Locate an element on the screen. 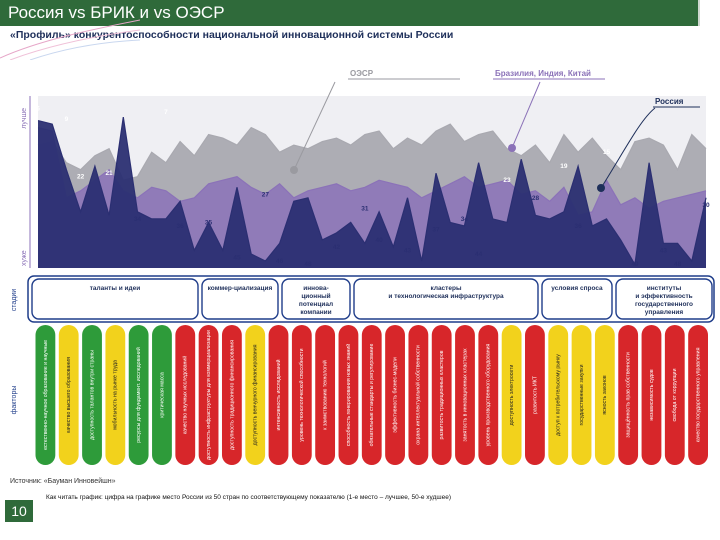 The width and height of the screenshot is (720, 540). y-label-better: лучше is located at coordinates (24, 118).